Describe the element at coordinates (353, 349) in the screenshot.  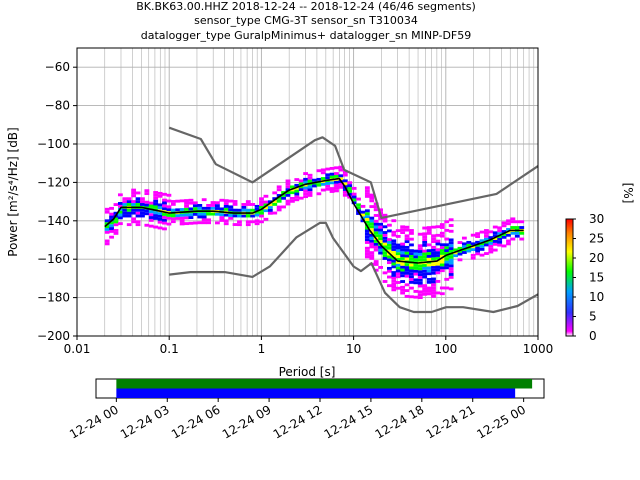
I see `x-tick-label: 10` at that location.